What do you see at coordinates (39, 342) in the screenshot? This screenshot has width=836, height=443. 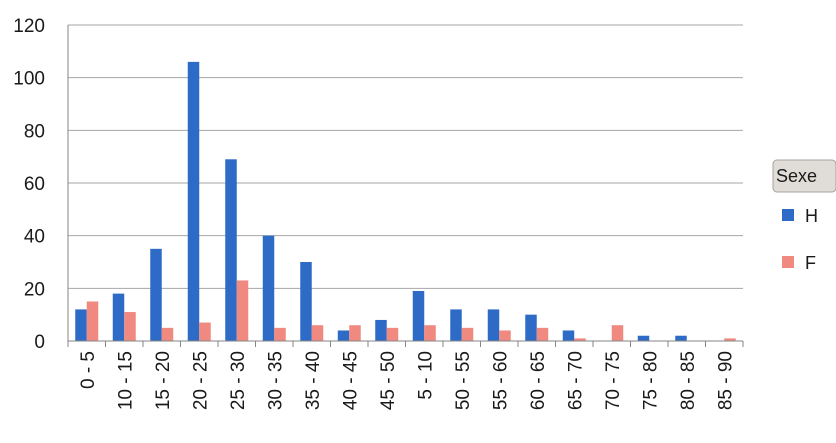 I see `y-tick-label: 0` at bounding box center [39, 342].